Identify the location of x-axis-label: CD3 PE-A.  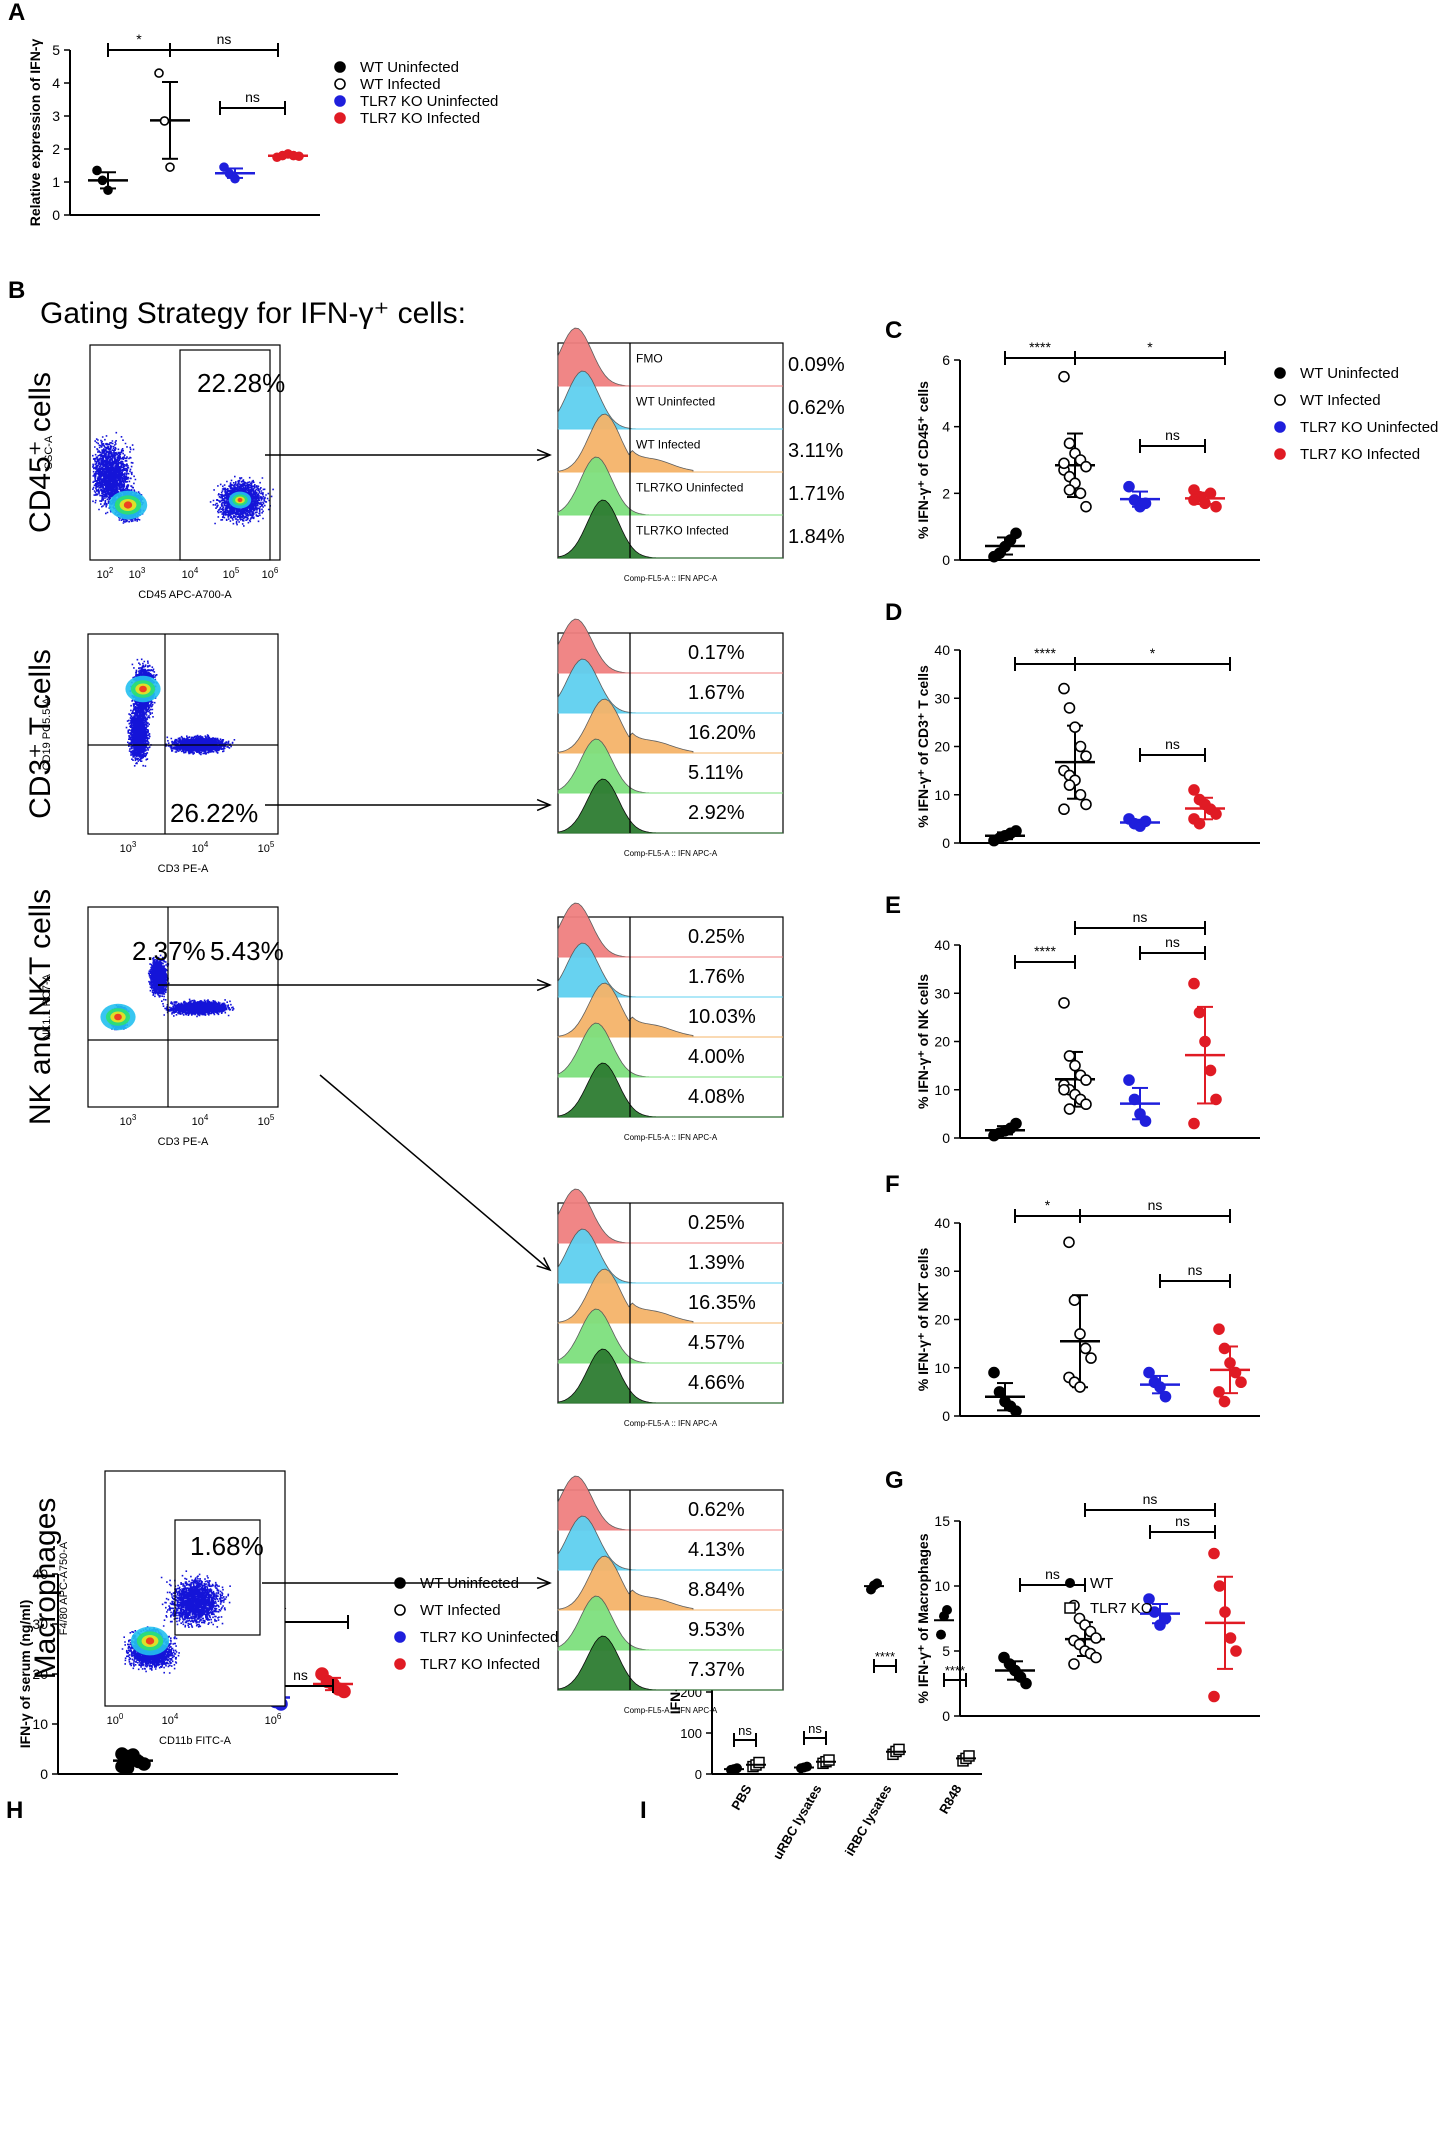
(183, 869).